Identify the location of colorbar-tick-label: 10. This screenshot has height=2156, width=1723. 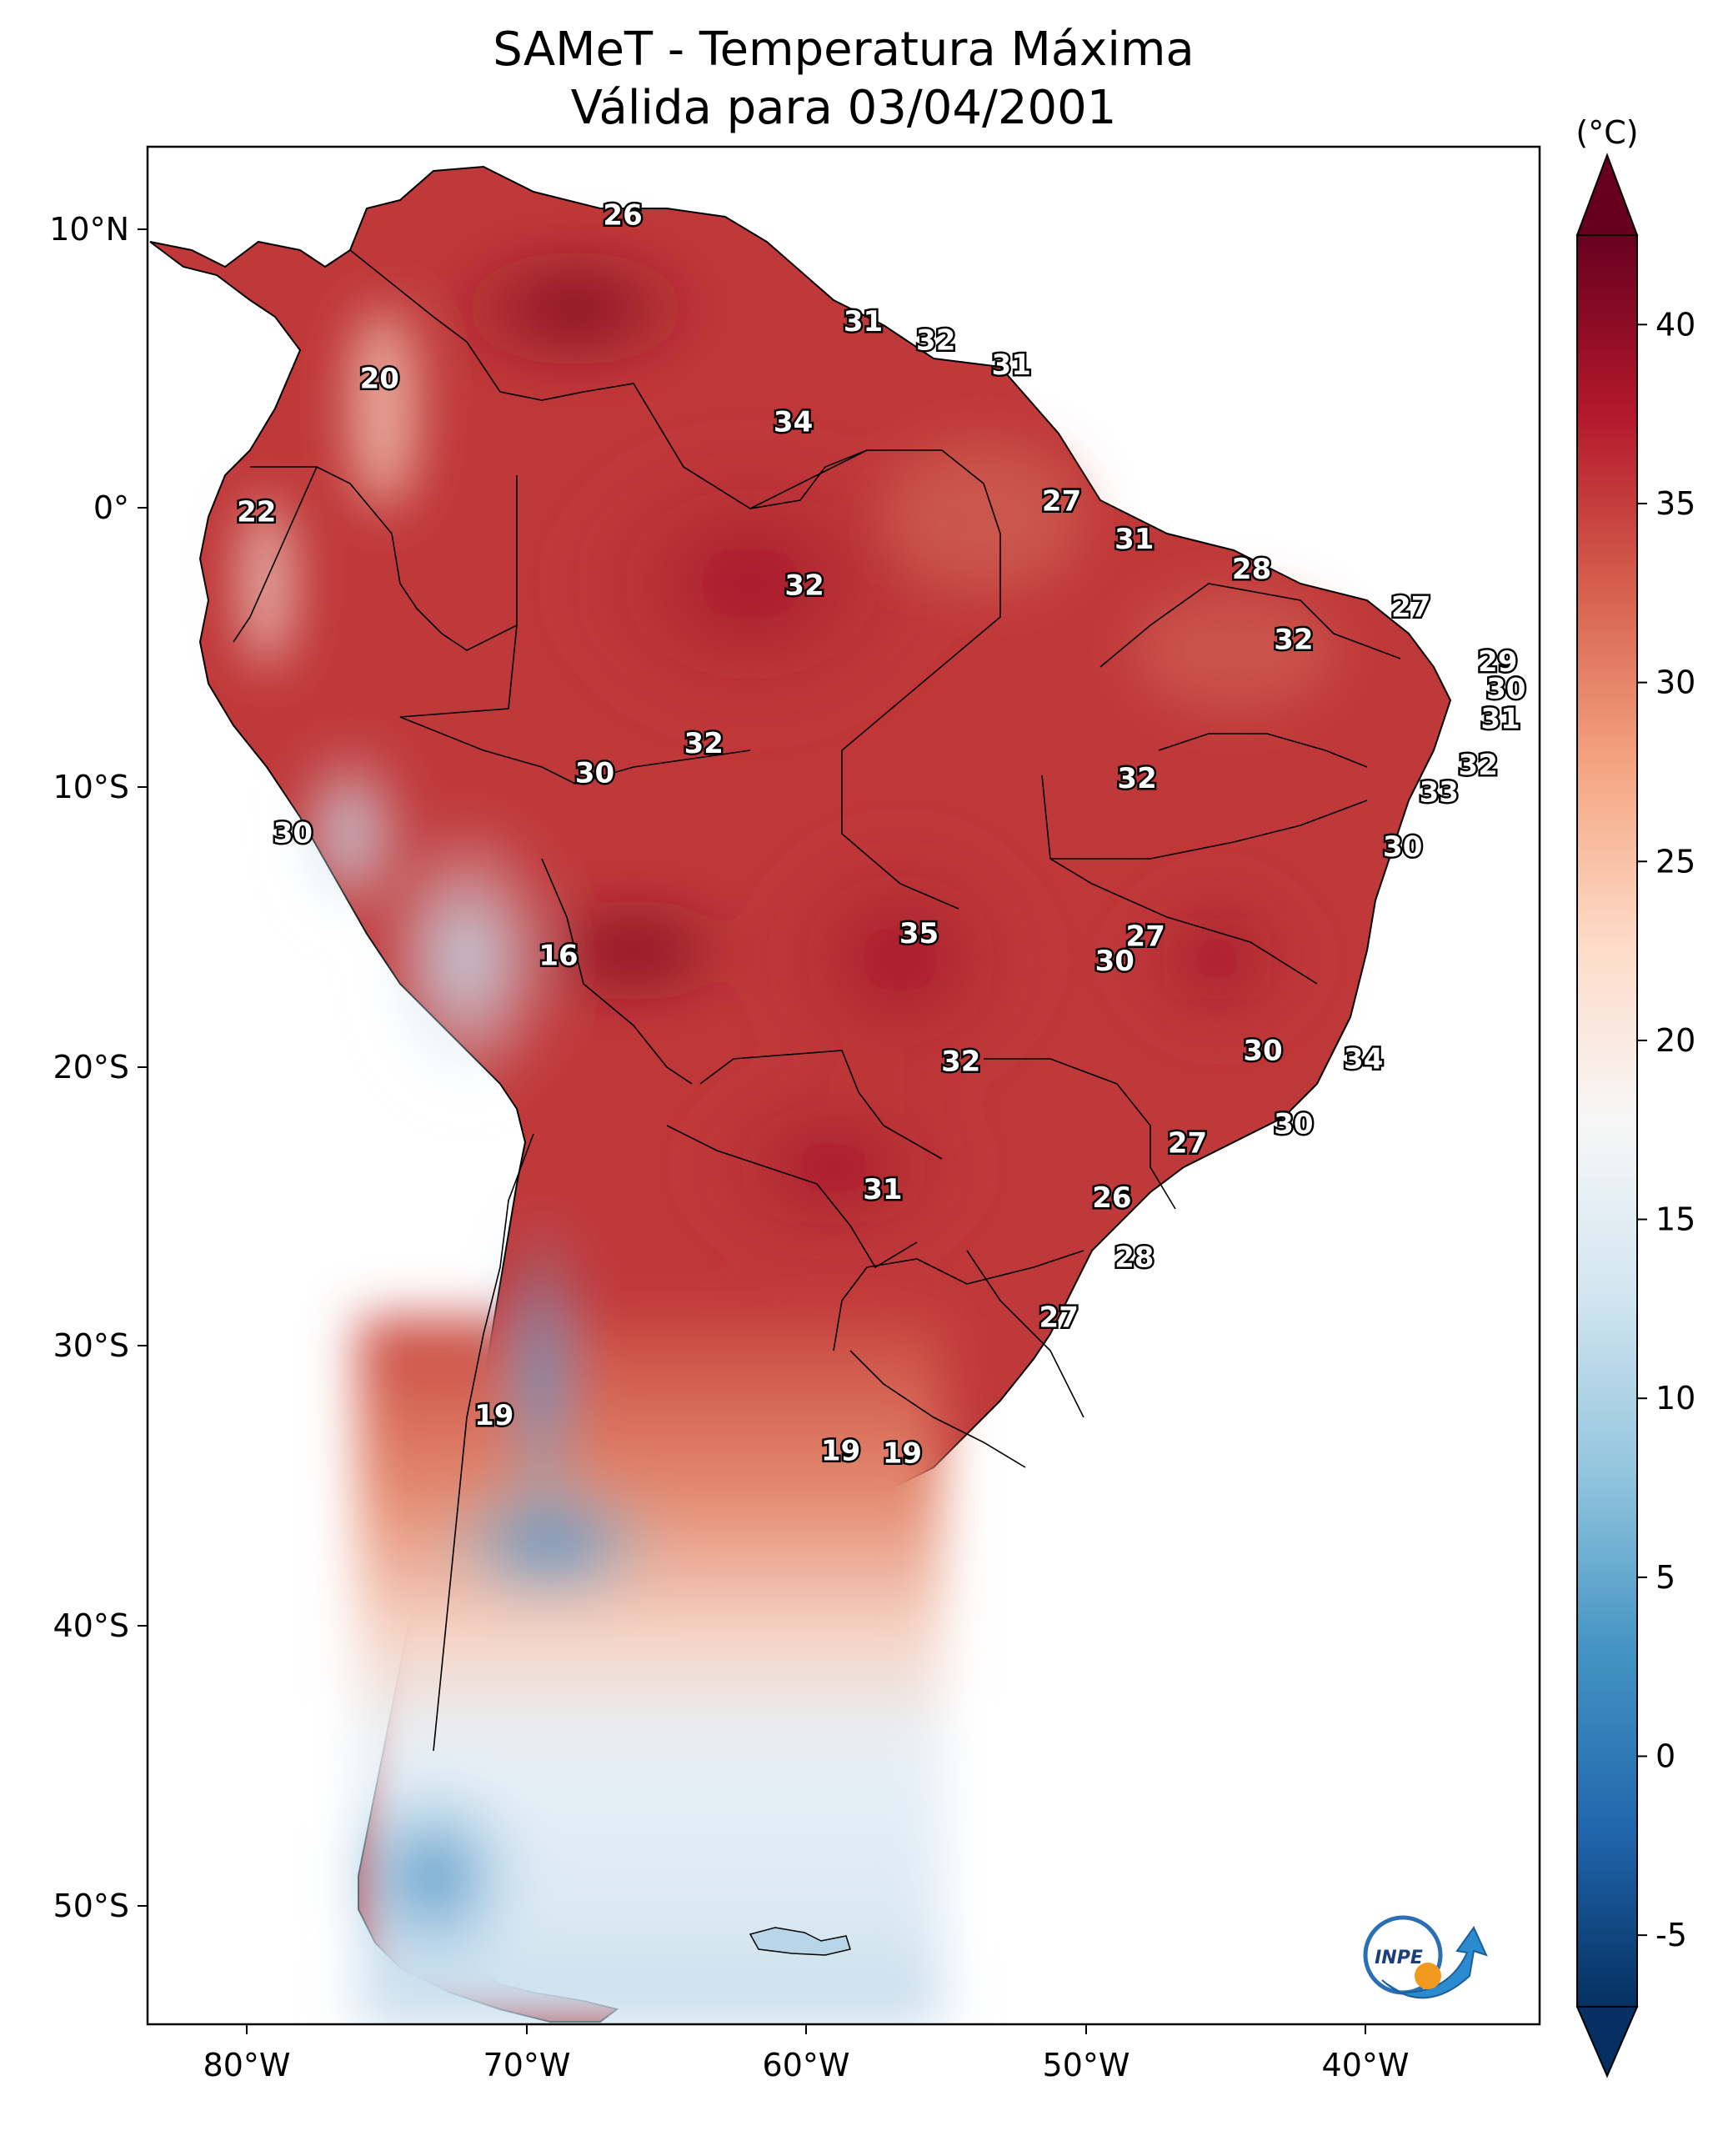
(1675, 1398).